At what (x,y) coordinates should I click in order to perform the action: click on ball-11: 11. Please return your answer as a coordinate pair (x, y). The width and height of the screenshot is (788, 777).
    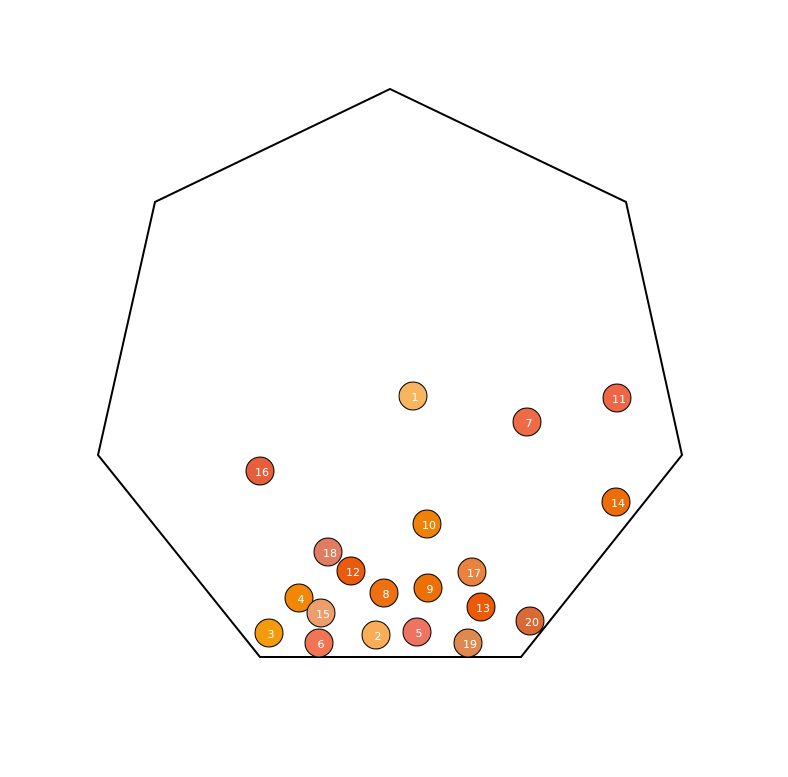
    Looking at the image, I should click on (617, 398).